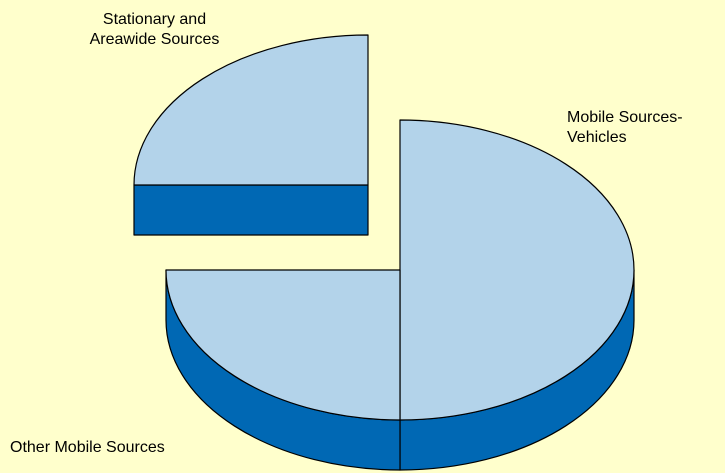 The height and width of the screenshot is (473, 725). I want to click on slice-label: Stationary and Areawide Sources, so click(154, 29).